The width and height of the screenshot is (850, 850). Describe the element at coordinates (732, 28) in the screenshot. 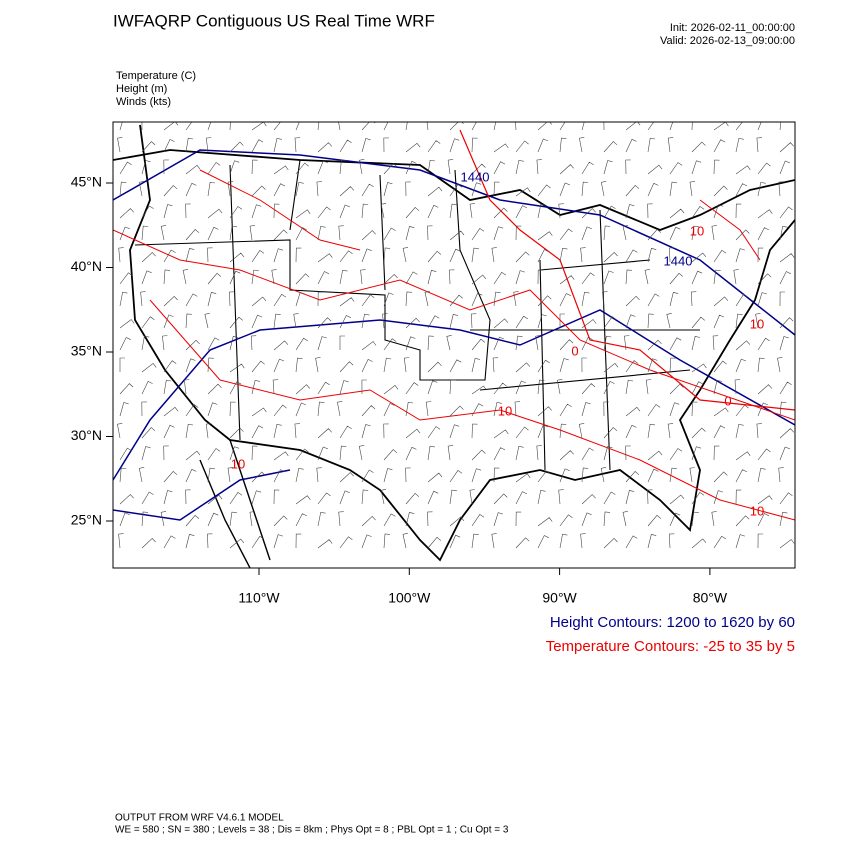

I see `init-time: Init: 2026-02-11_00:00:00` at that location.